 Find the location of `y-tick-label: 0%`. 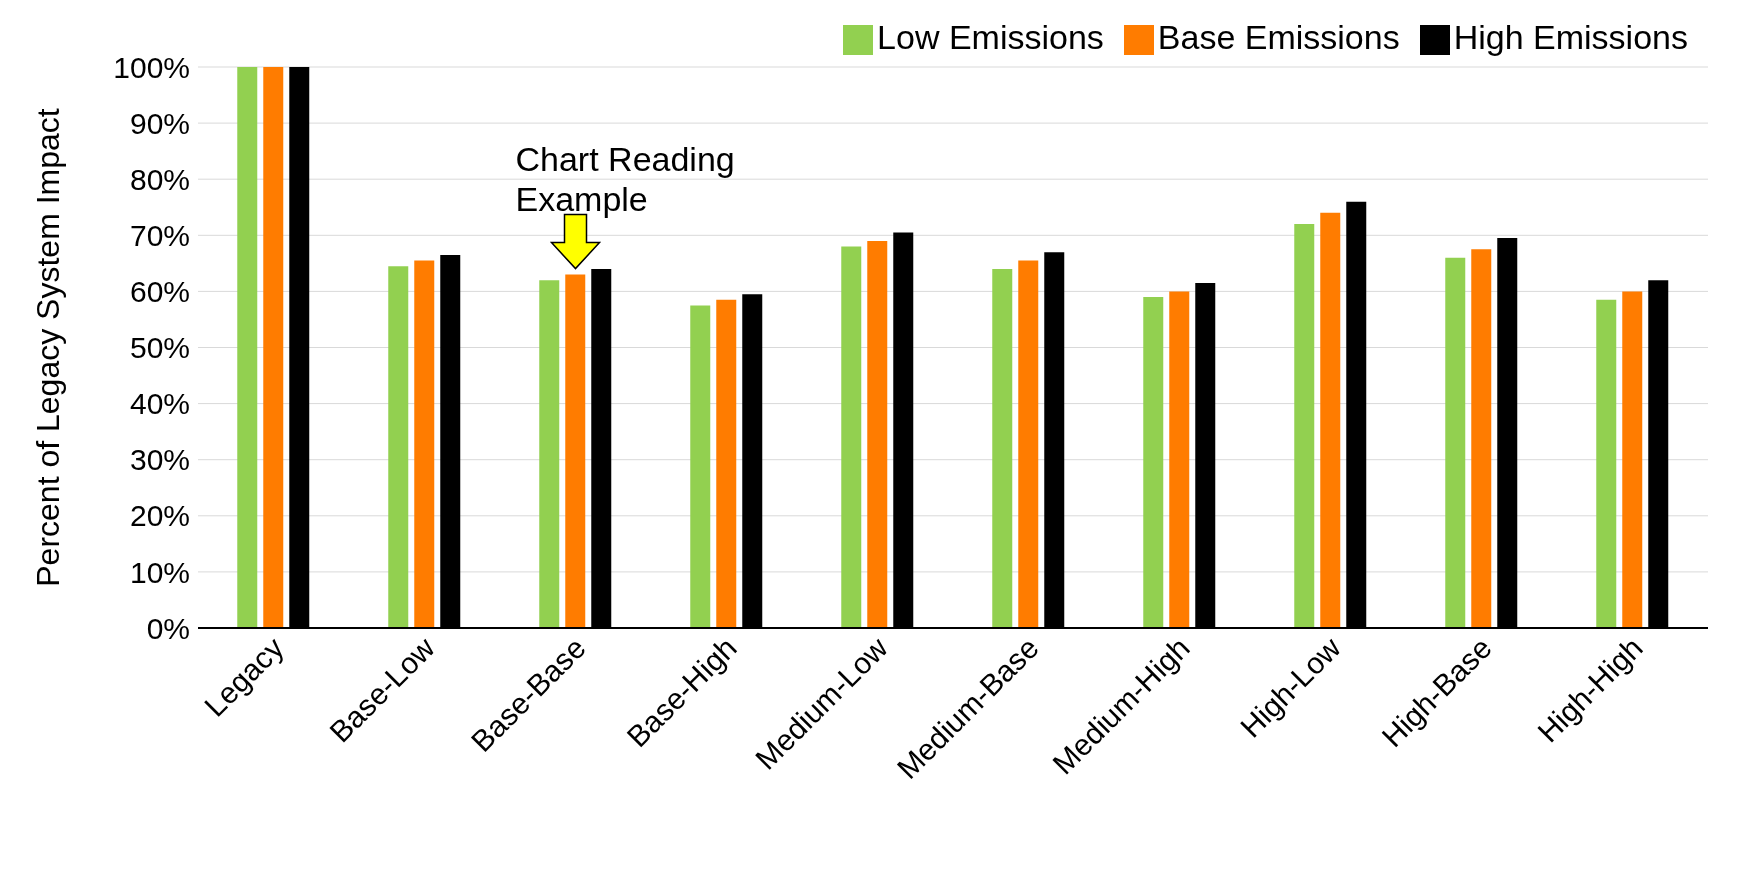

y-tick-label: 0% is located at coordinates (168, 628).